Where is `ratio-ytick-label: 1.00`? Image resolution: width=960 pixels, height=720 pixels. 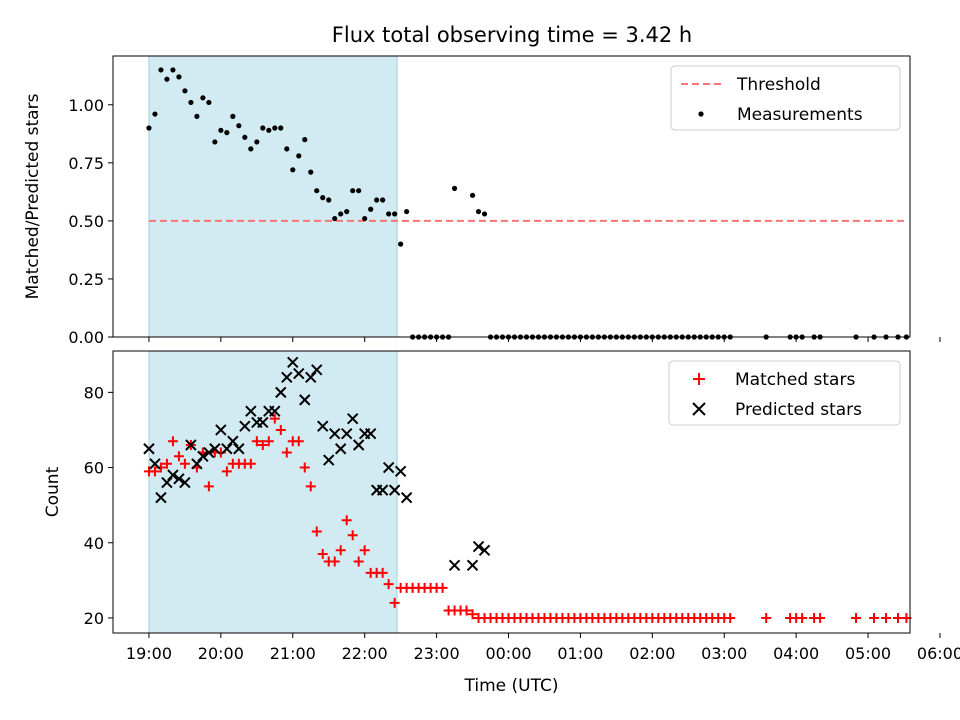 ratio-ytick-label: 1.00 is located at coordinates (86, 105).